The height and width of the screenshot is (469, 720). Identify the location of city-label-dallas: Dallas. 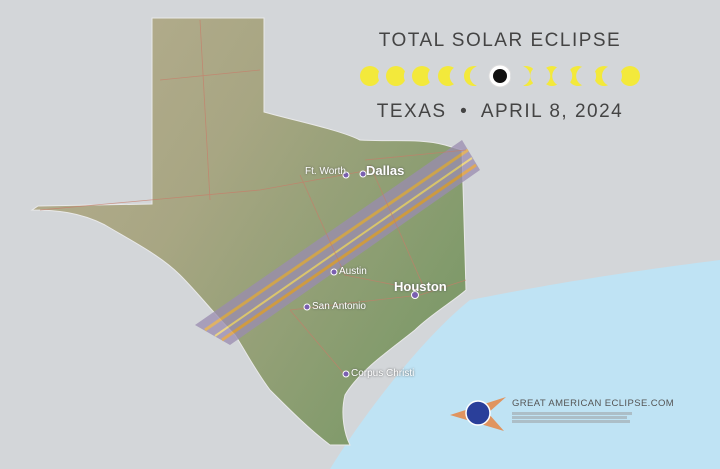
(385, 170).